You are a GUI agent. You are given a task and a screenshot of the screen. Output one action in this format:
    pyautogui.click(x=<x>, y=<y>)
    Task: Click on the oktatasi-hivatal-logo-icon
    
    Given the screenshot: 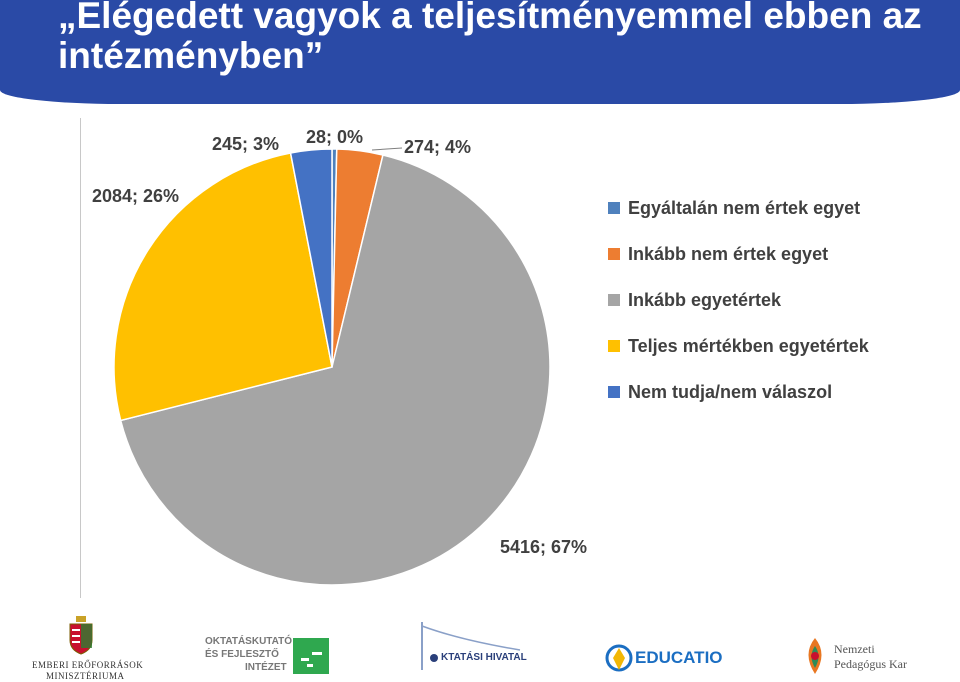 What is the action you would take?
    pyautogui.click(x=471, y=646)
    